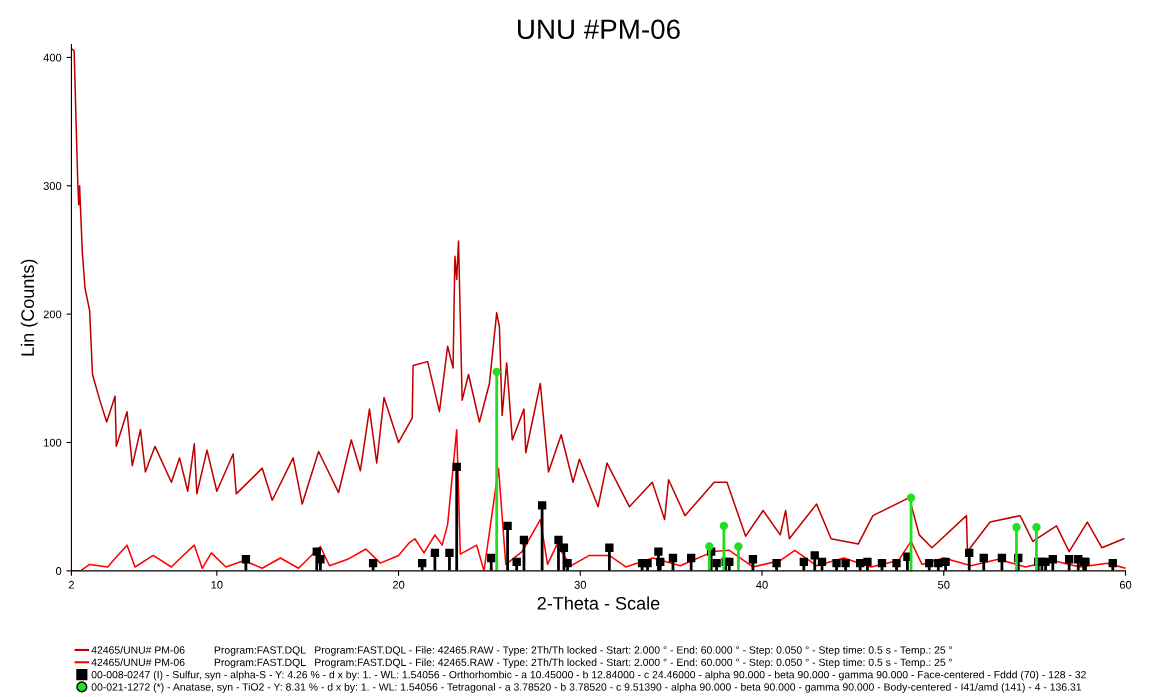  Describe the element at coordinates (598, 603) in the screenshot. I see `x-axis-title: 2-Theta - Scale` at that location.